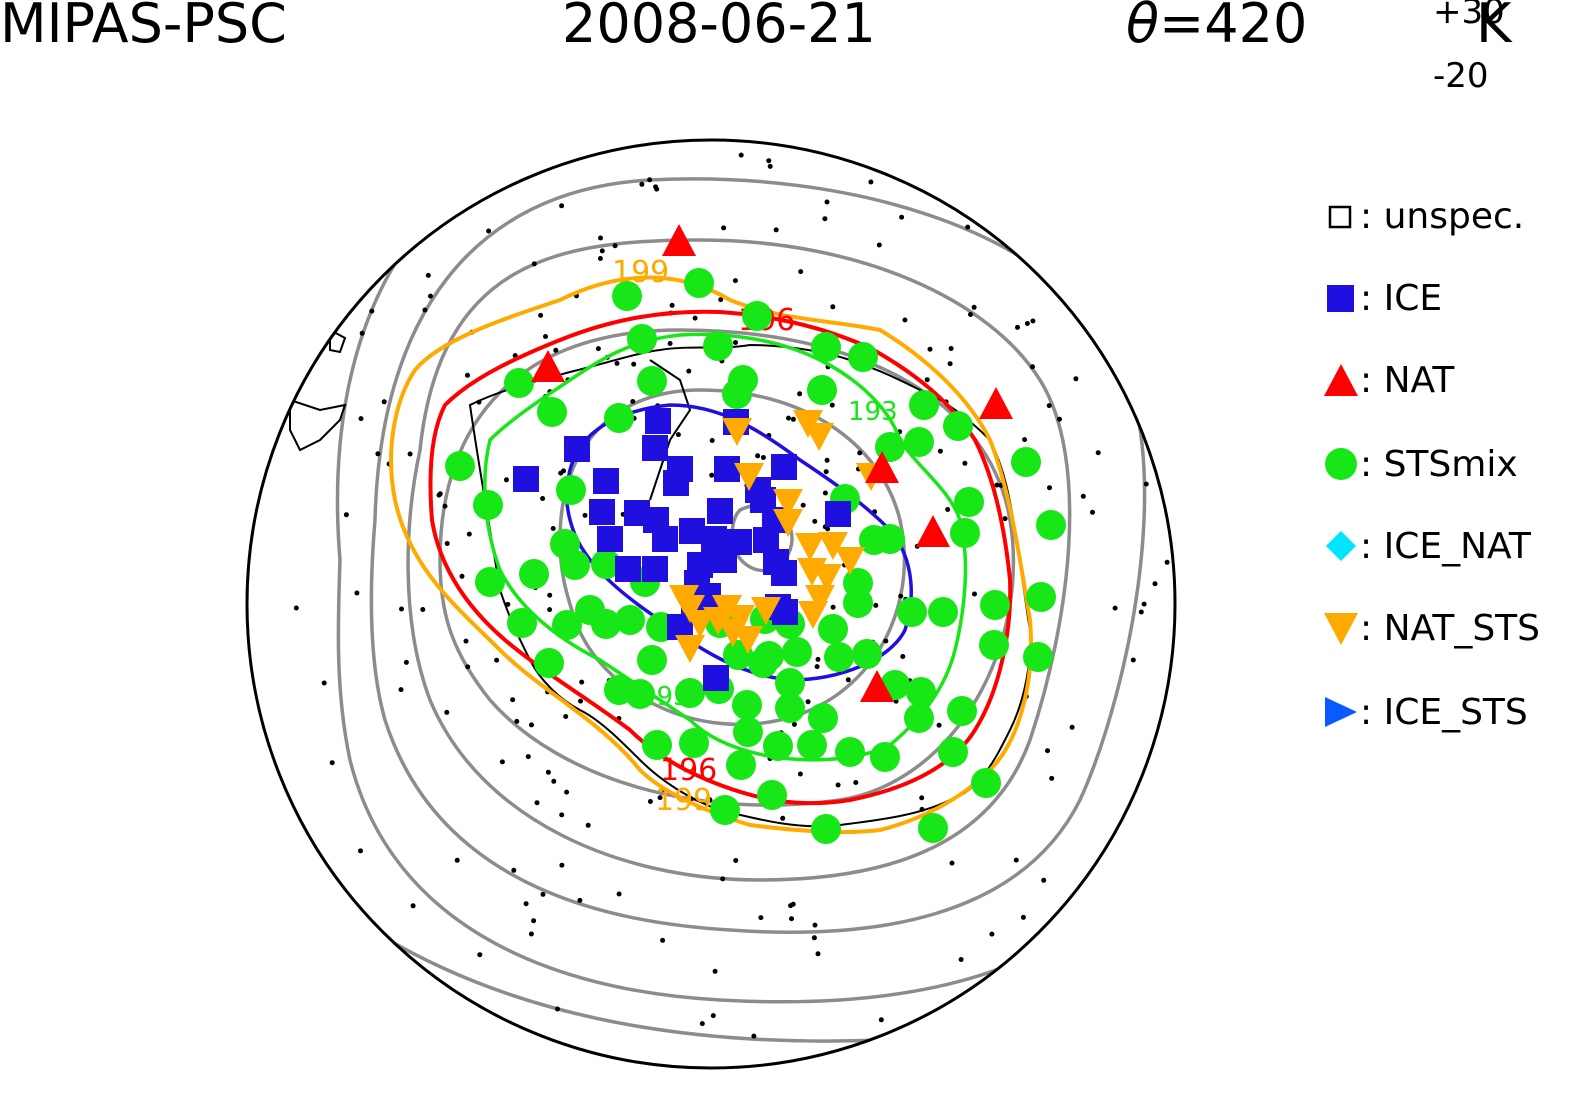 This screenshot has width=1587, height=1100. What do you see at coordinates (1341, 380) in the screenshot?
I see `triangle-up-icon` at bounding box center [1341, 380].